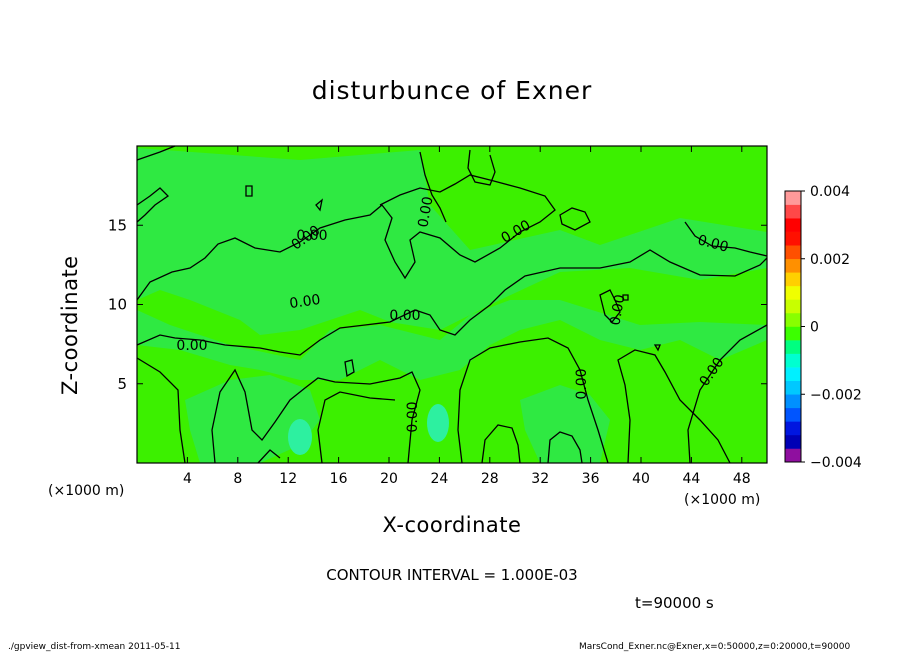 This screenshot has height=654, width=904. I want to click on footer-left: ./gpview_dist-from-xmean 2011-05-11, so click(94, 647).